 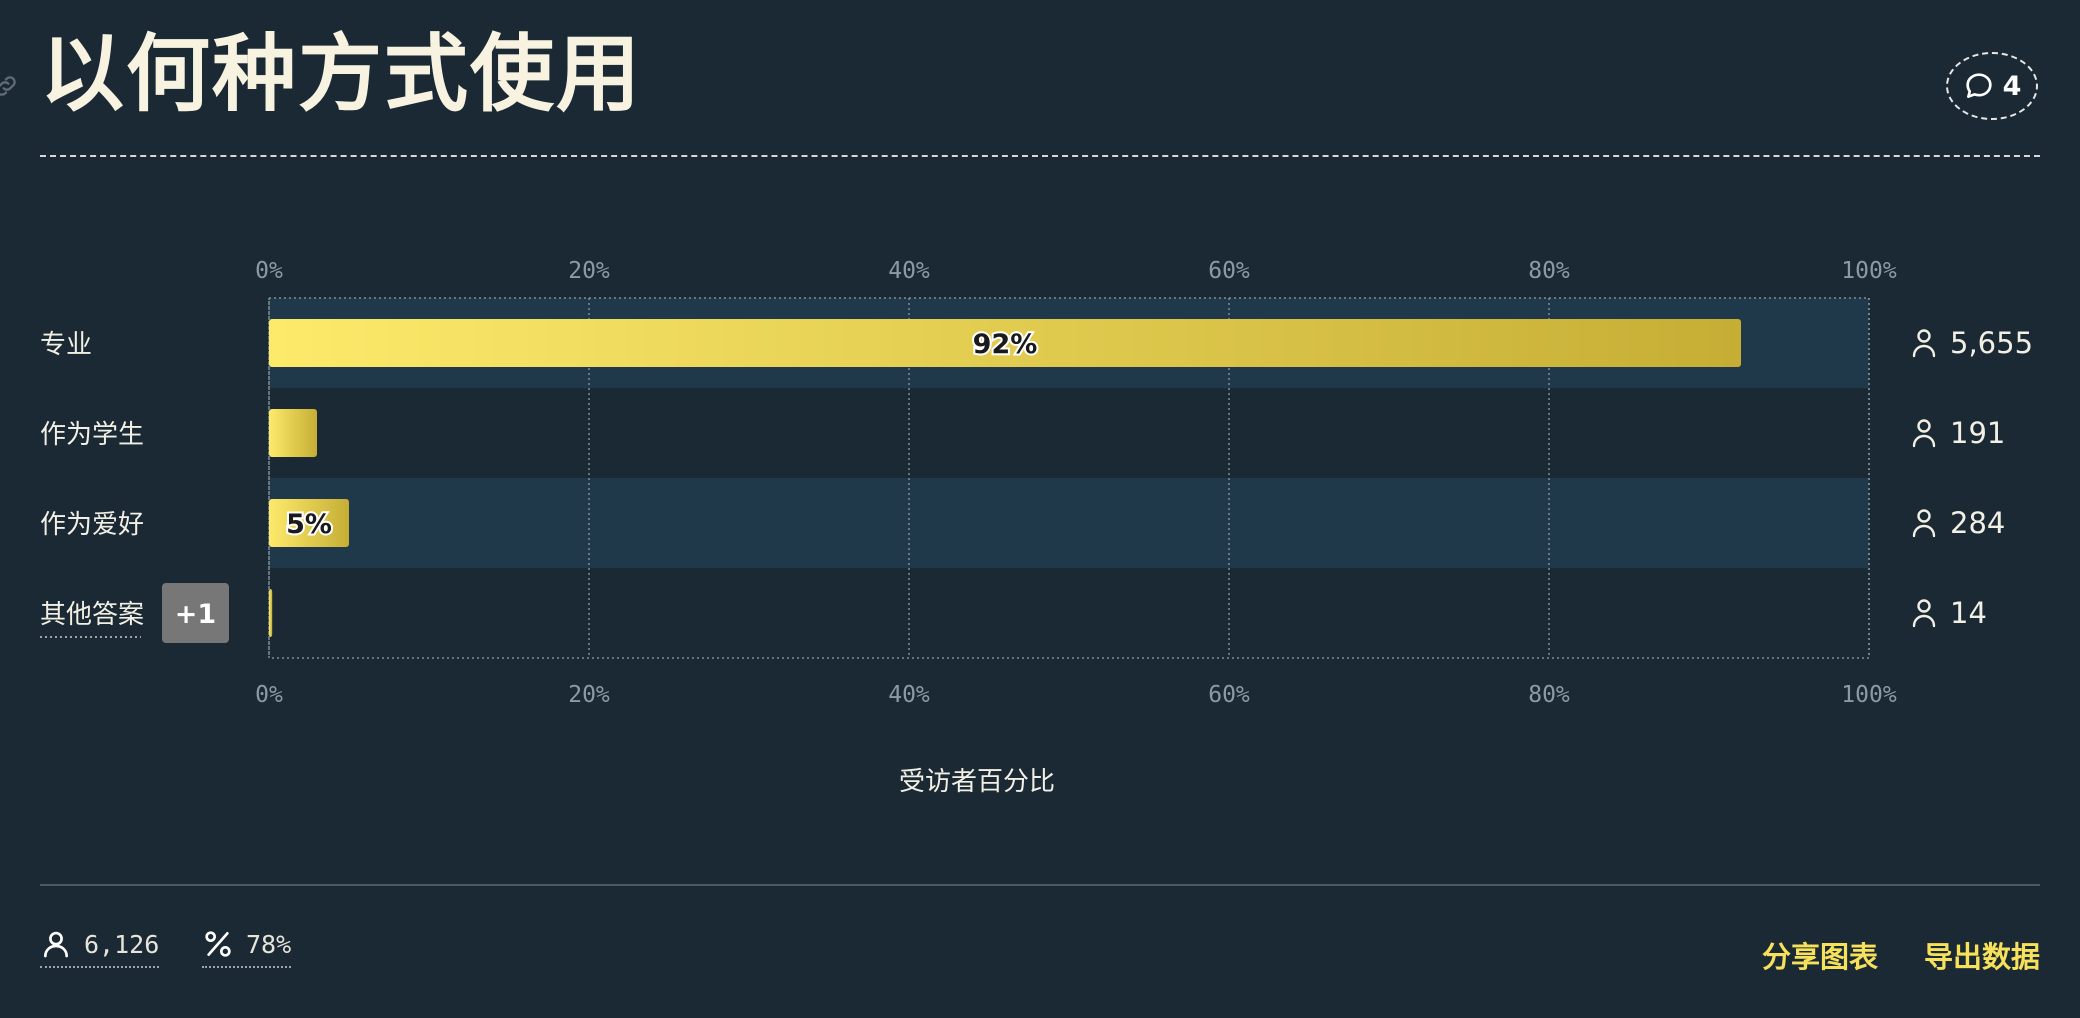 I want to click on page-title: 以何种方式使用, so click(x=341, y=74).